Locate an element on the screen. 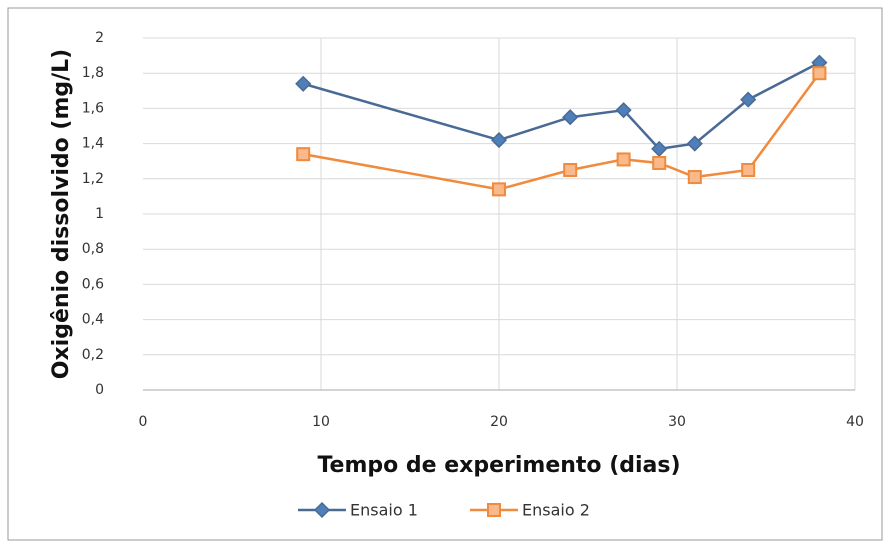 The image size is (883, 541). y-tick-label: 2 is located at coordinates (99, 38).